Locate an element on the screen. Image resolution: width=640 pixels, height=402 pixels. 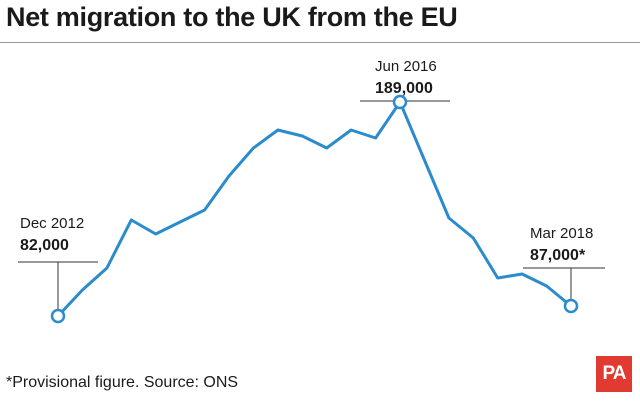
annotation-date-start: Dec 2012 is located at coordinates (52, 223).